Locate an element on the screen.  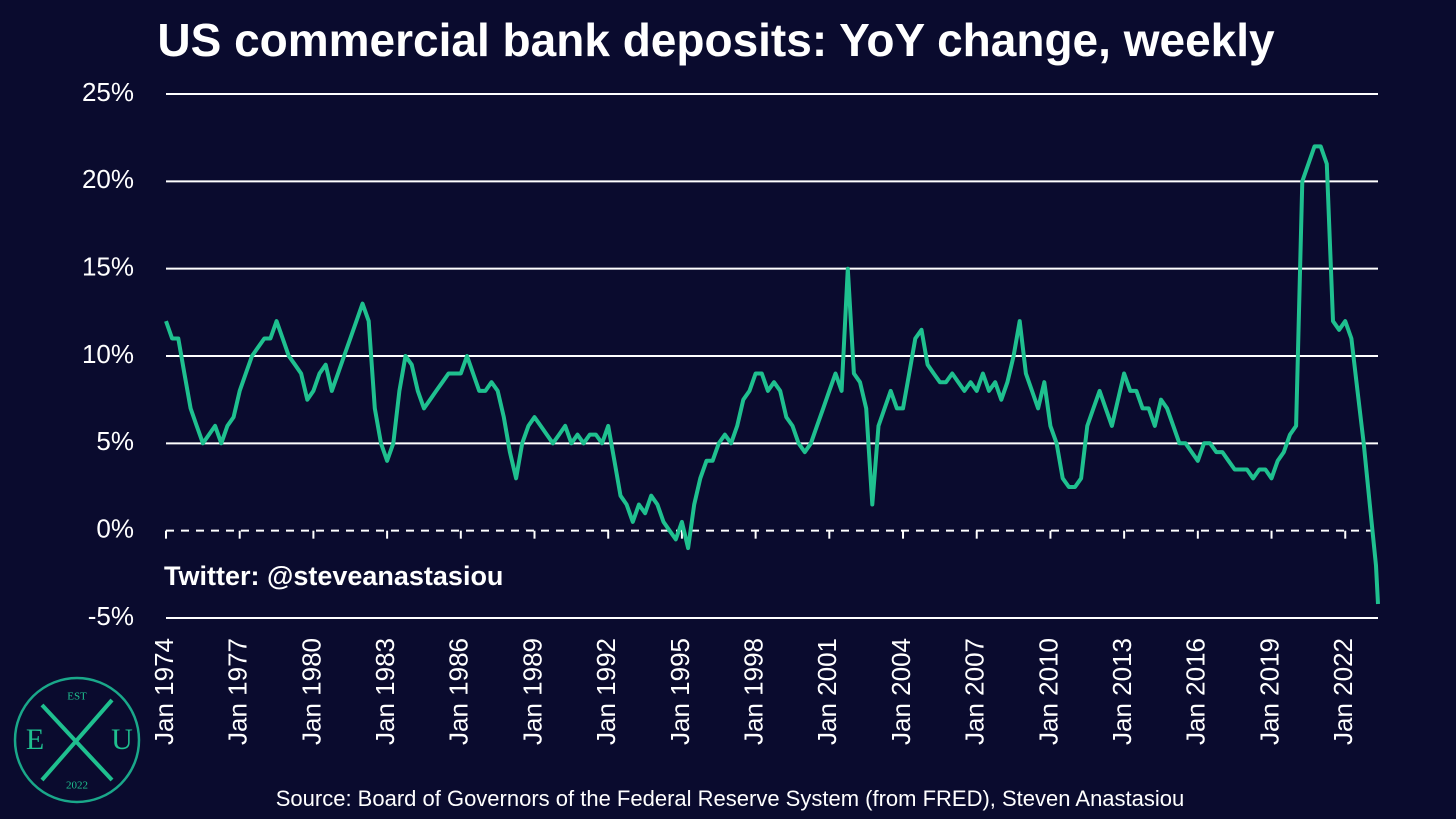
logo-ring is located at coordinates (77, 740).